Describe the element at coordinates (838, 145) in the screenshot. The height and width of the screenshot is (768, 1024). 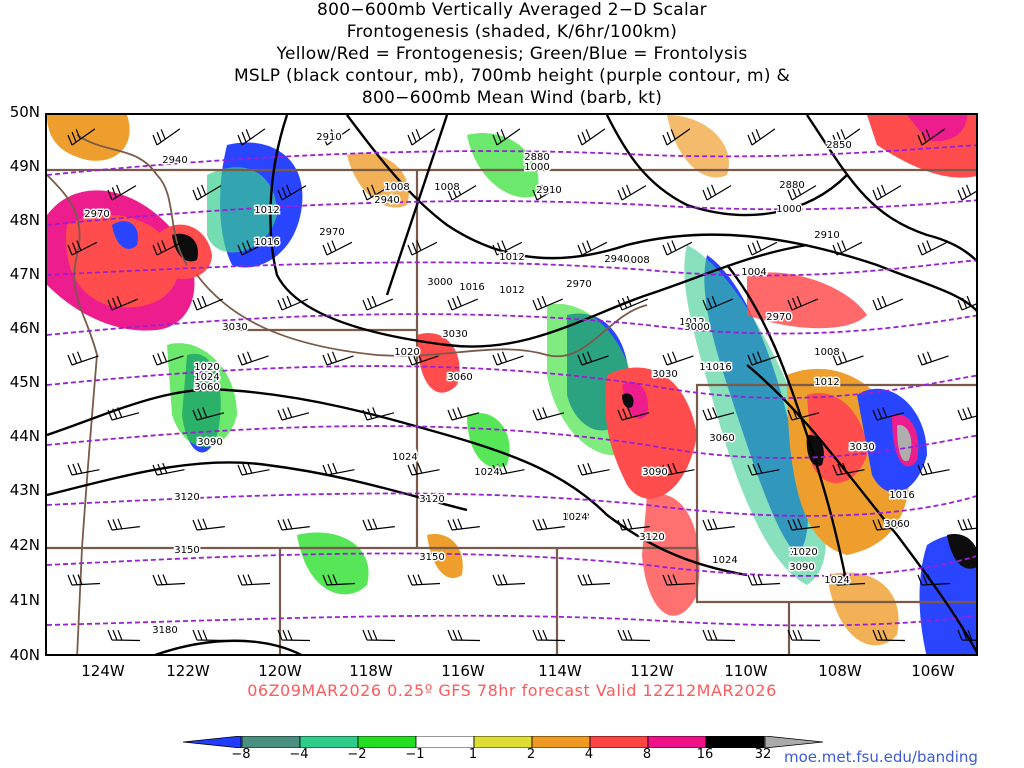
I see `contour-label: 2850` at that location.